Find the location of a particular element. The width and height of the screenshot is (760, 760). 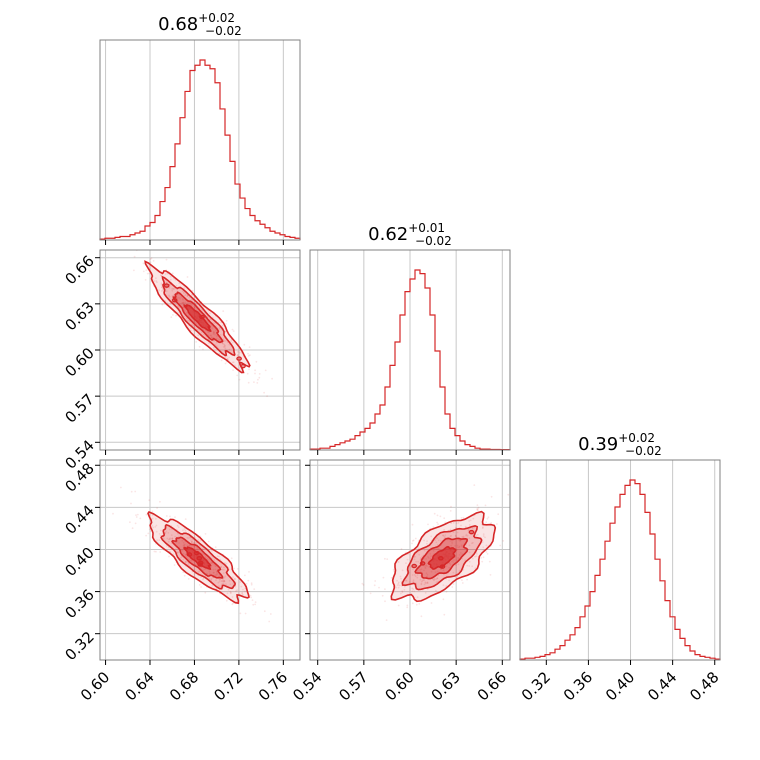

hist-panel-1: 0.62+0.01 −0.02 is located at coordinates (410, 338).